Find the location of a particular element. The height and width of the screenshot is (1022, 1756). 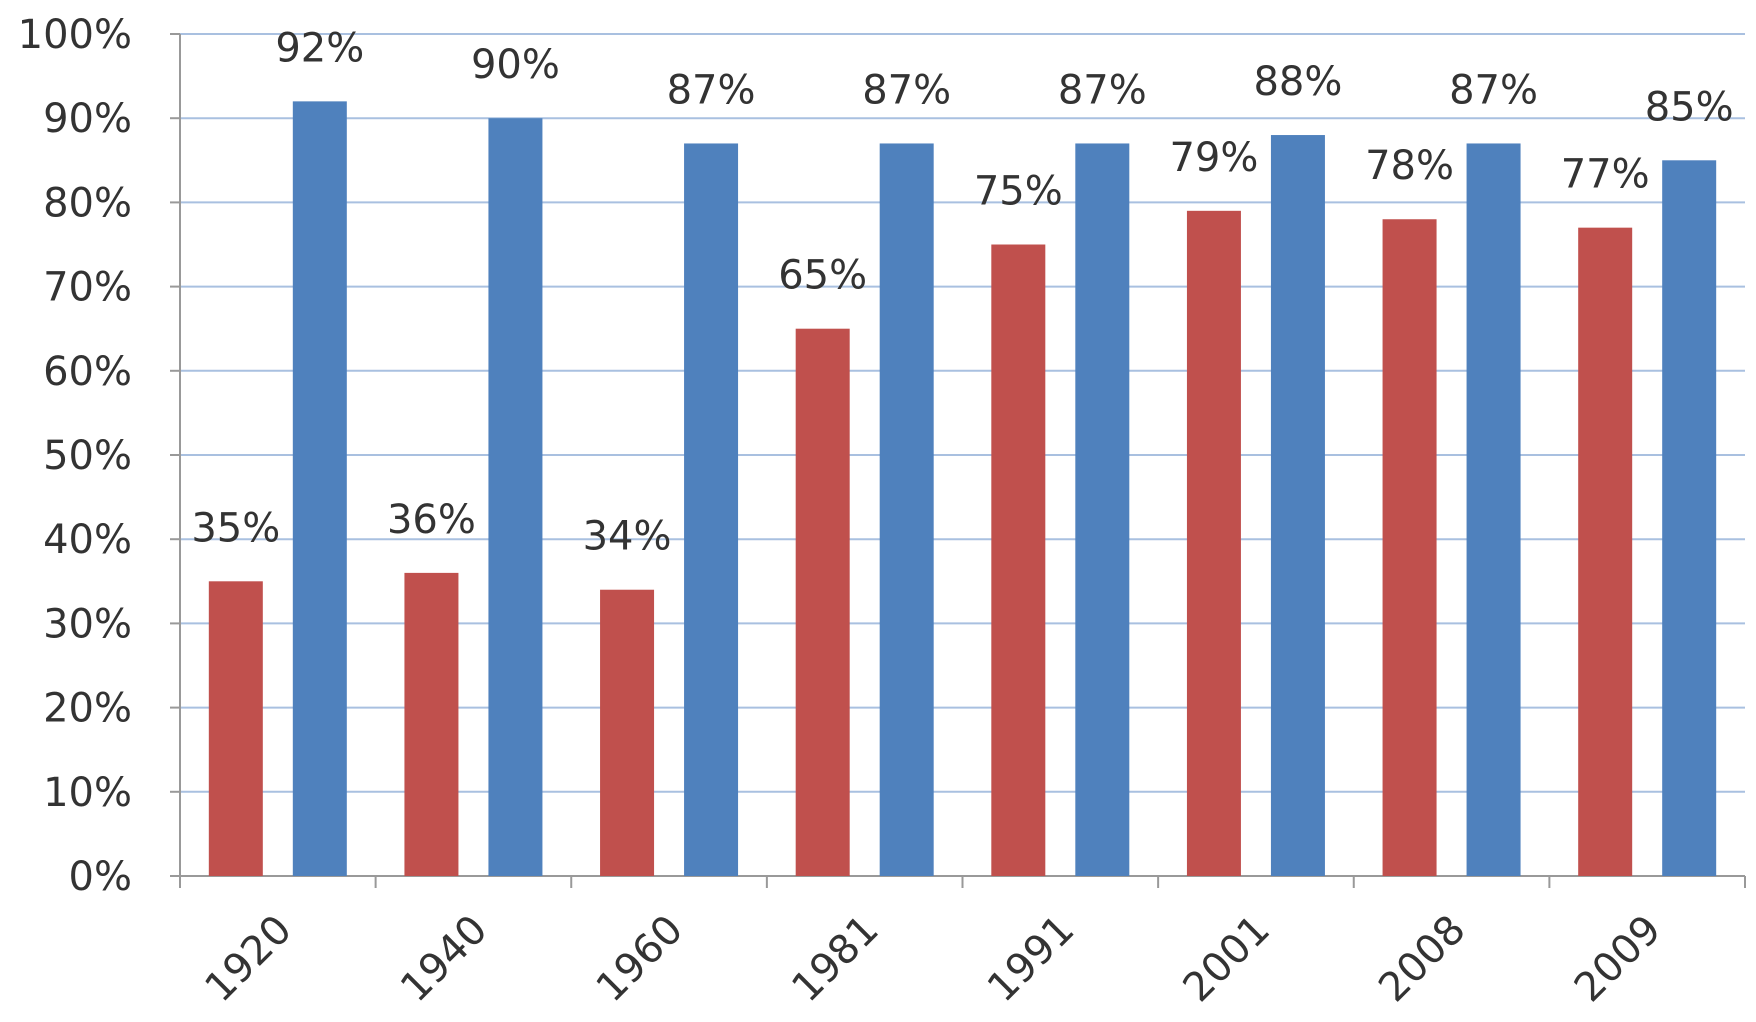

y-tick-label: 40% is located at coordinates (87, 540).